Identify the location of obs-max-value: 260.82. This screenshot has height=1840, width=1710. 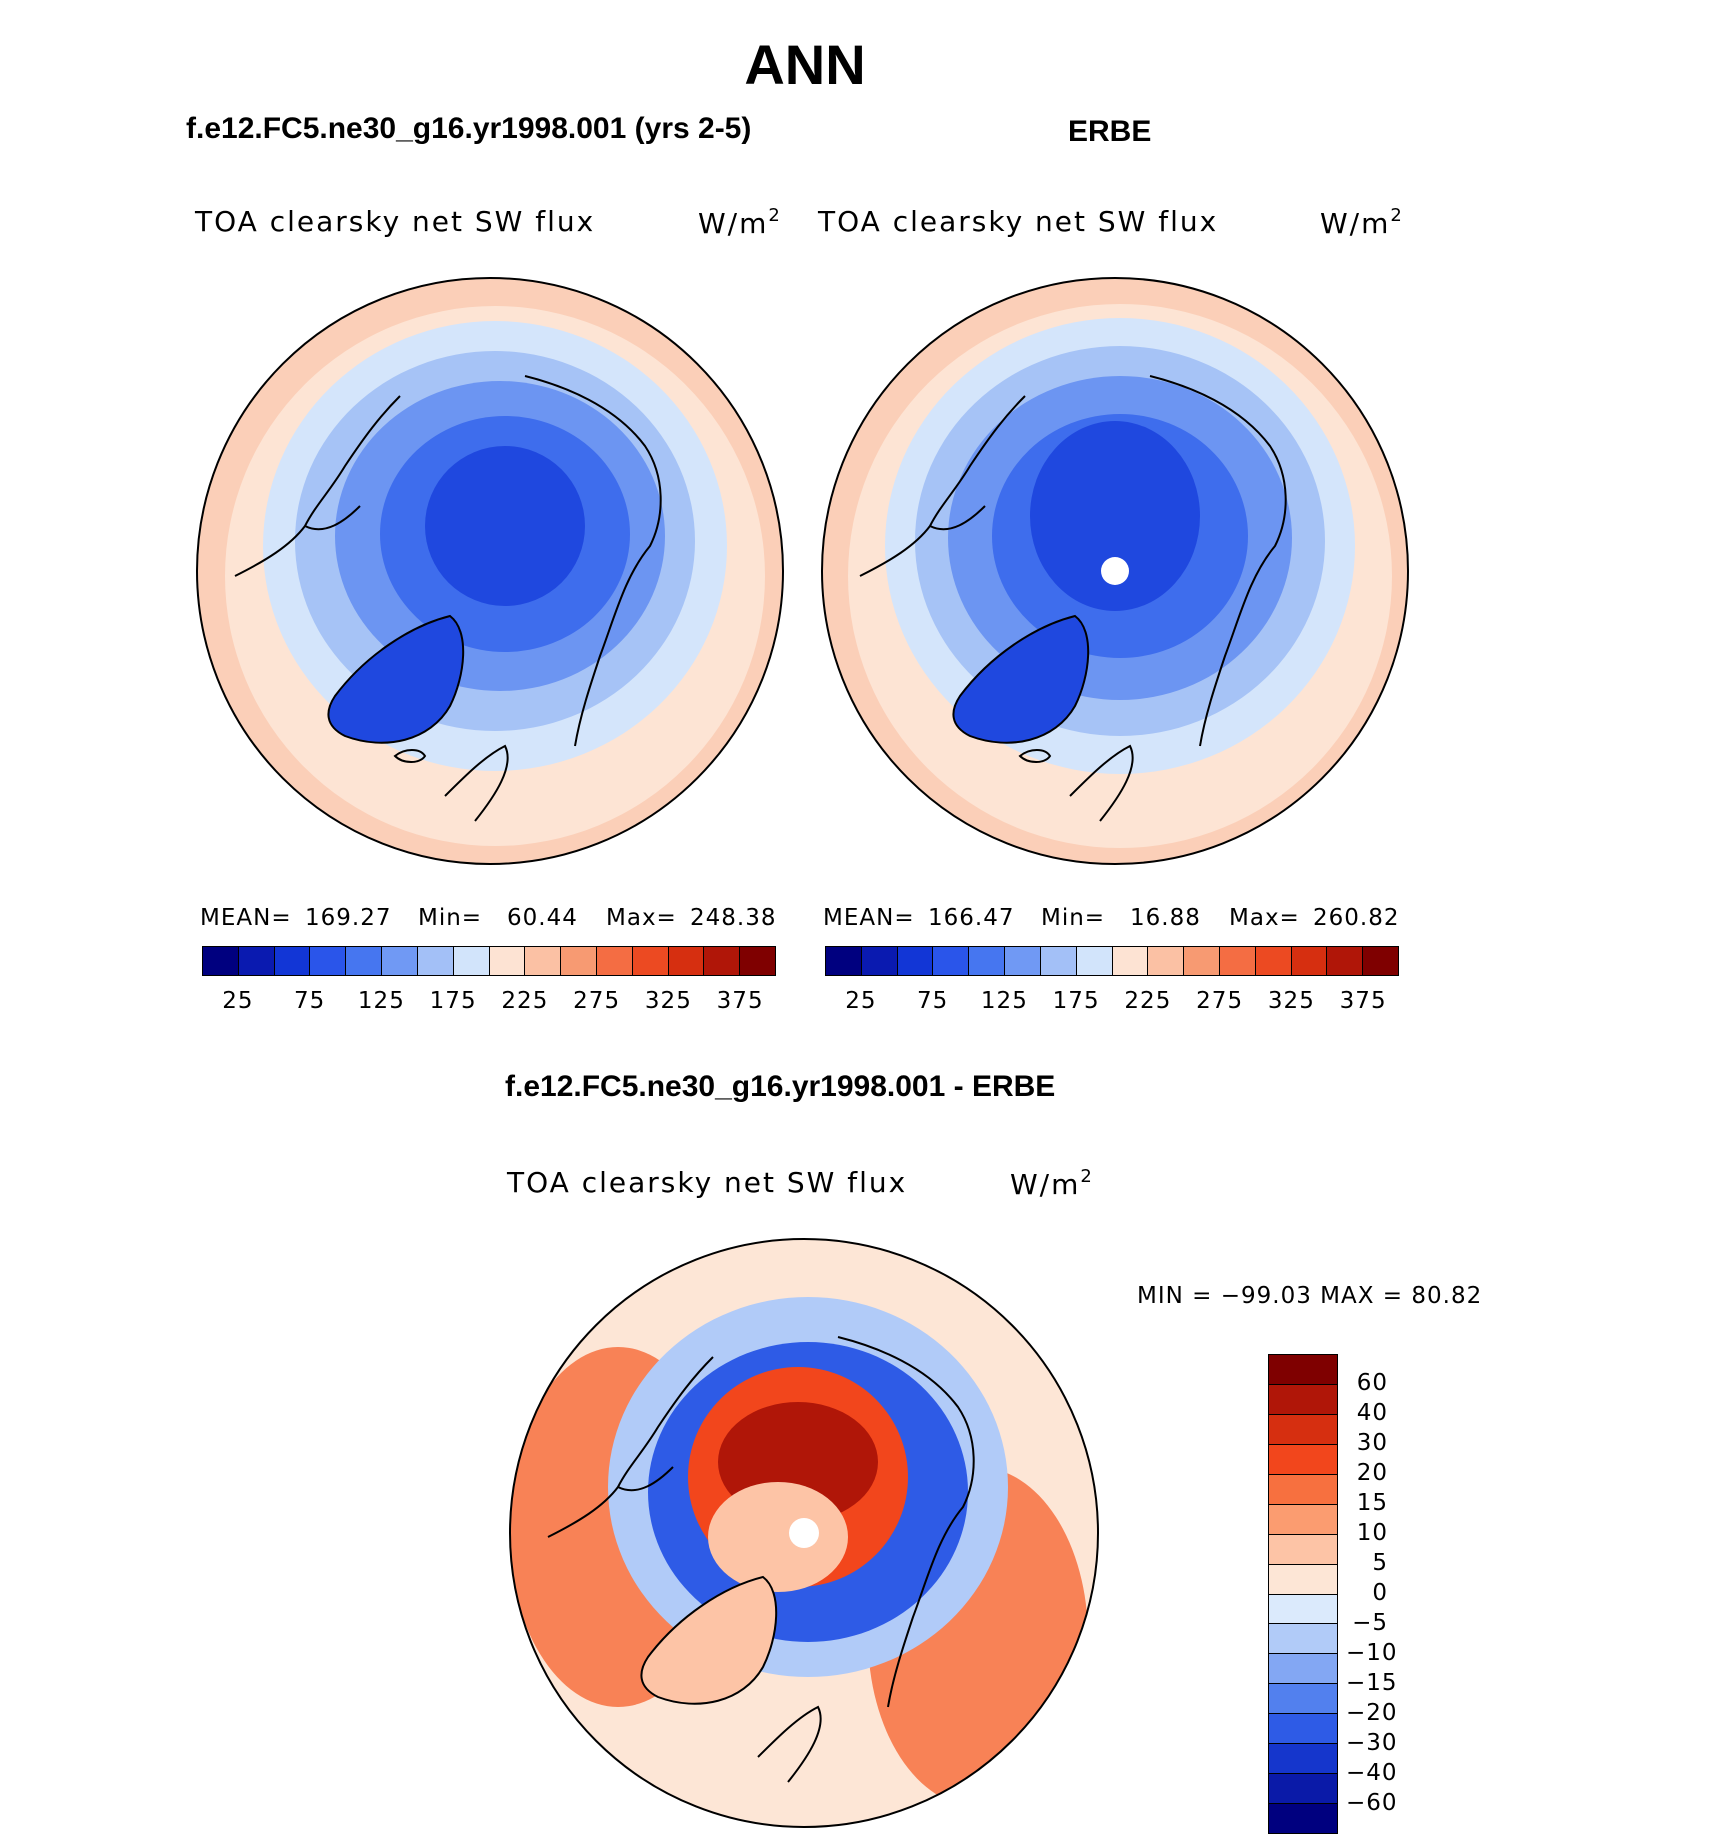
(1356, 918).